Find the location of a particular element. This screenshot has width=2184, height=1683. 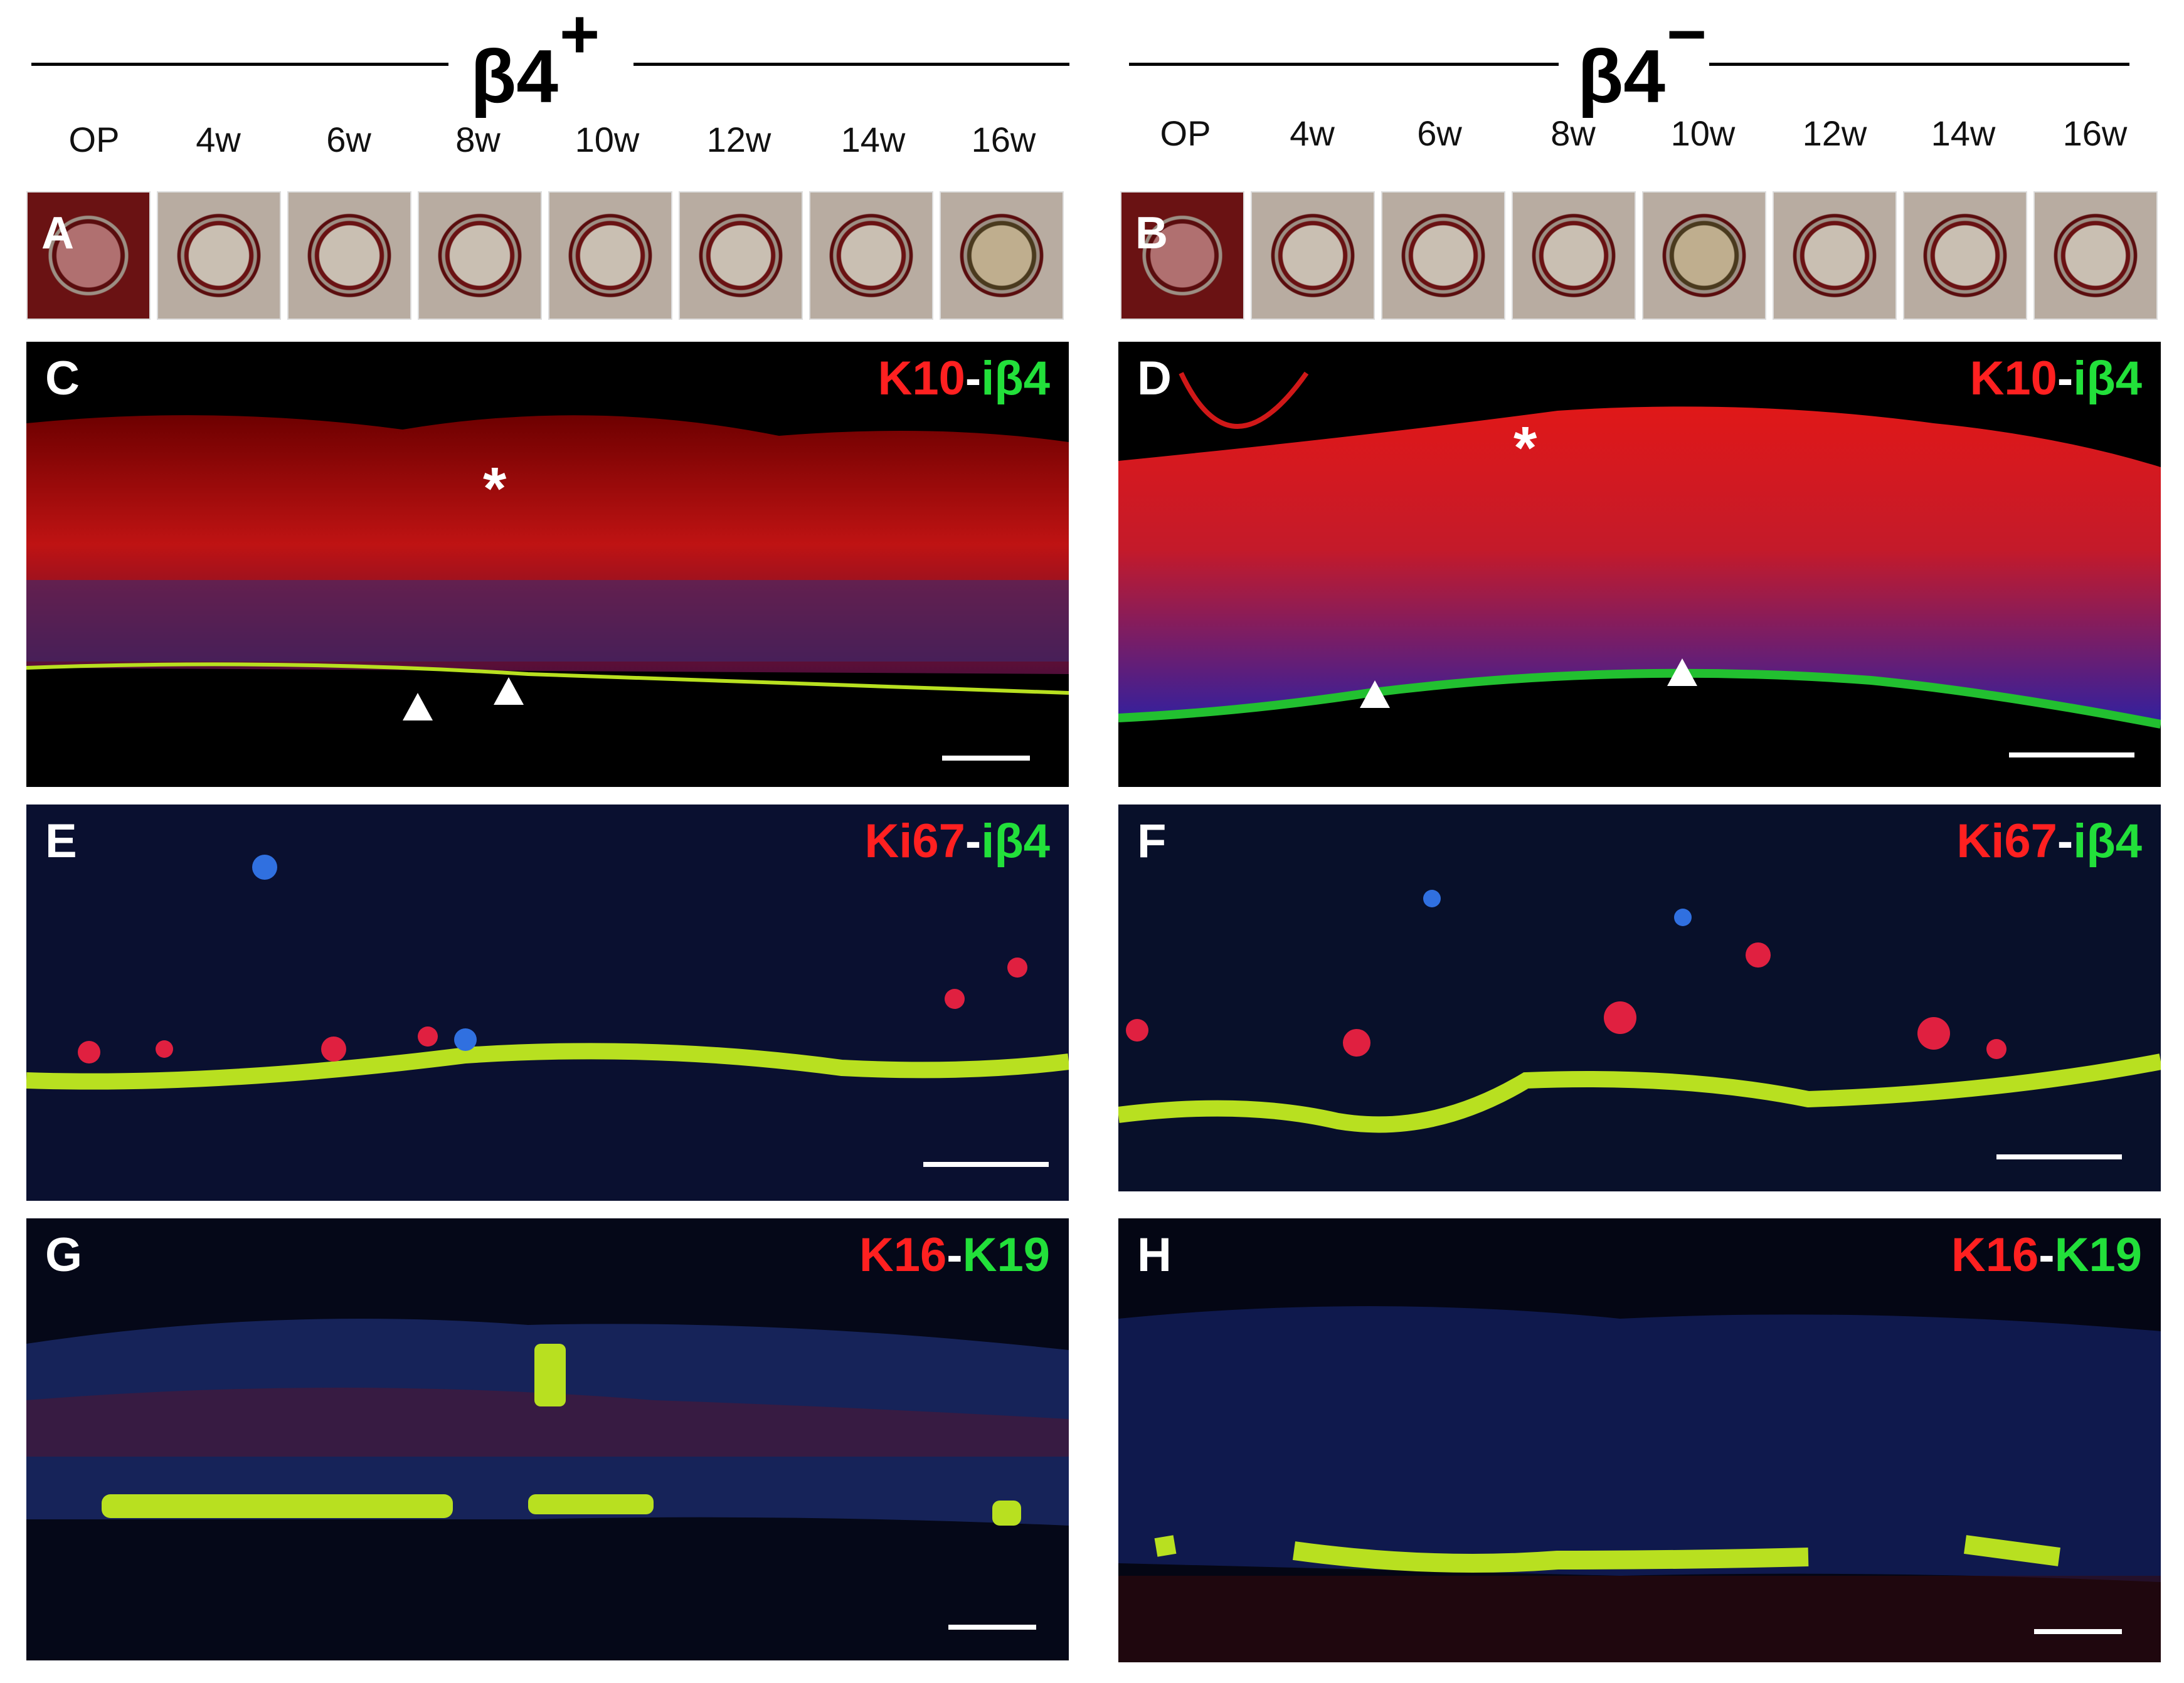

micrograph-panel-f: F Ki67-iβ4 is located at coordinates (1640, 998).